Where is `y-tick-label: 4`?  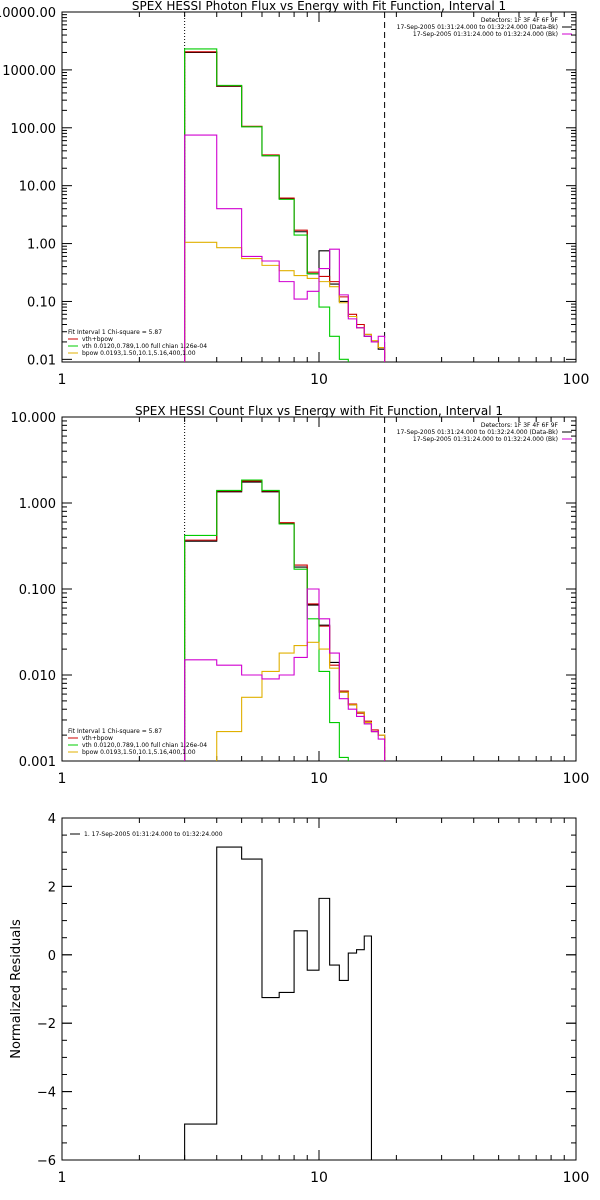 y-tick-label: 4 is located at coordinates (52, 819).